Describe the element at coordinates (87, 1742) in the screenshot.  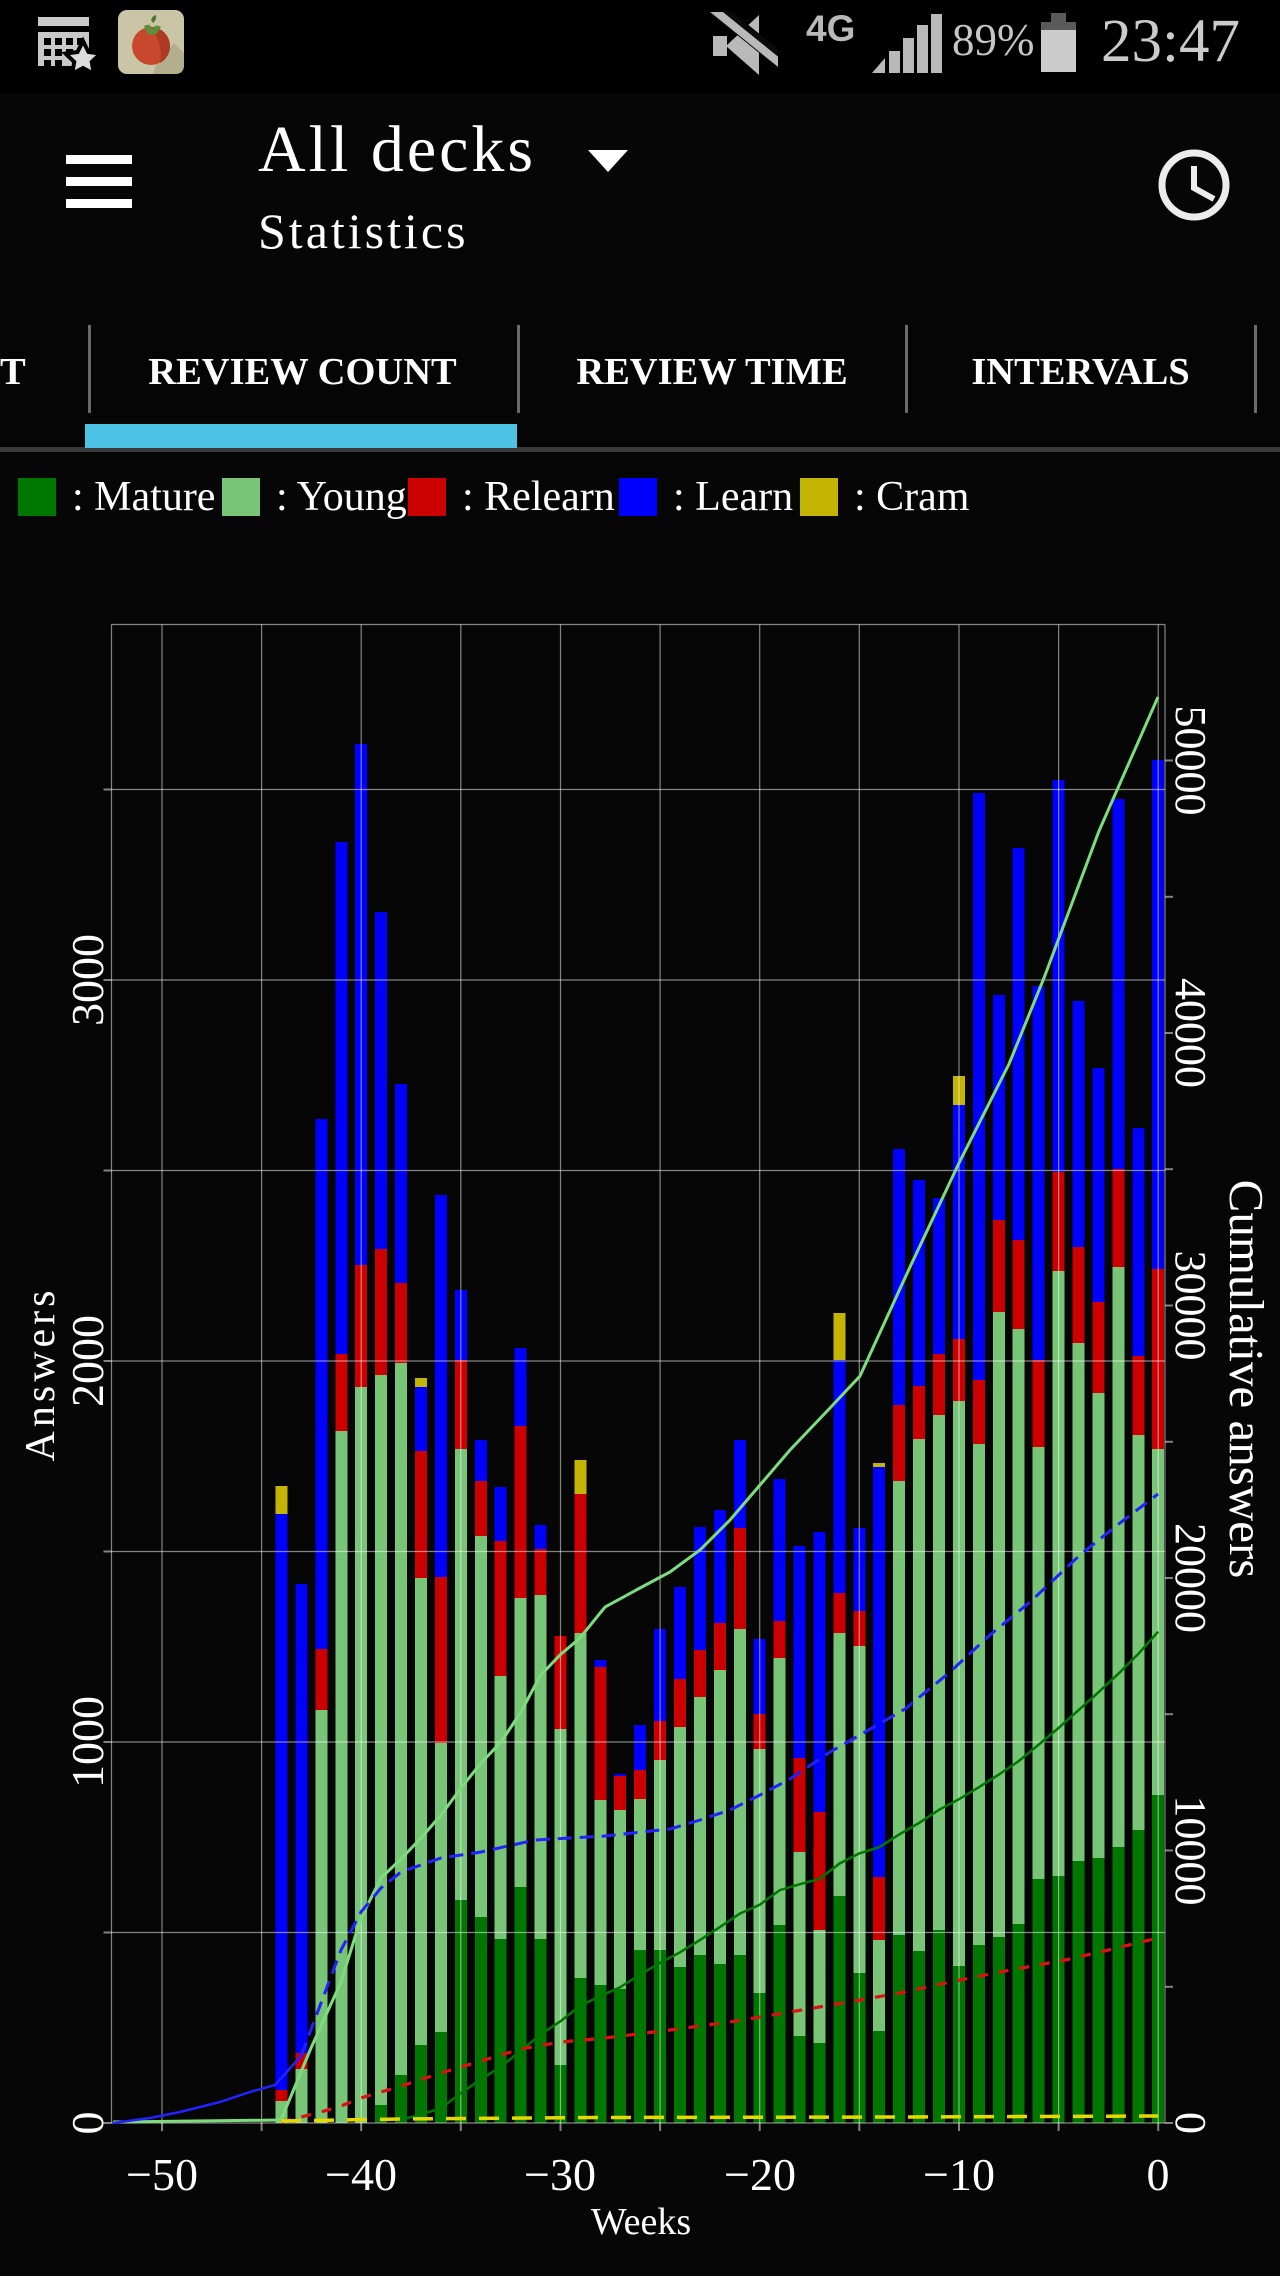
I see `svg-text: 1000` at that location.